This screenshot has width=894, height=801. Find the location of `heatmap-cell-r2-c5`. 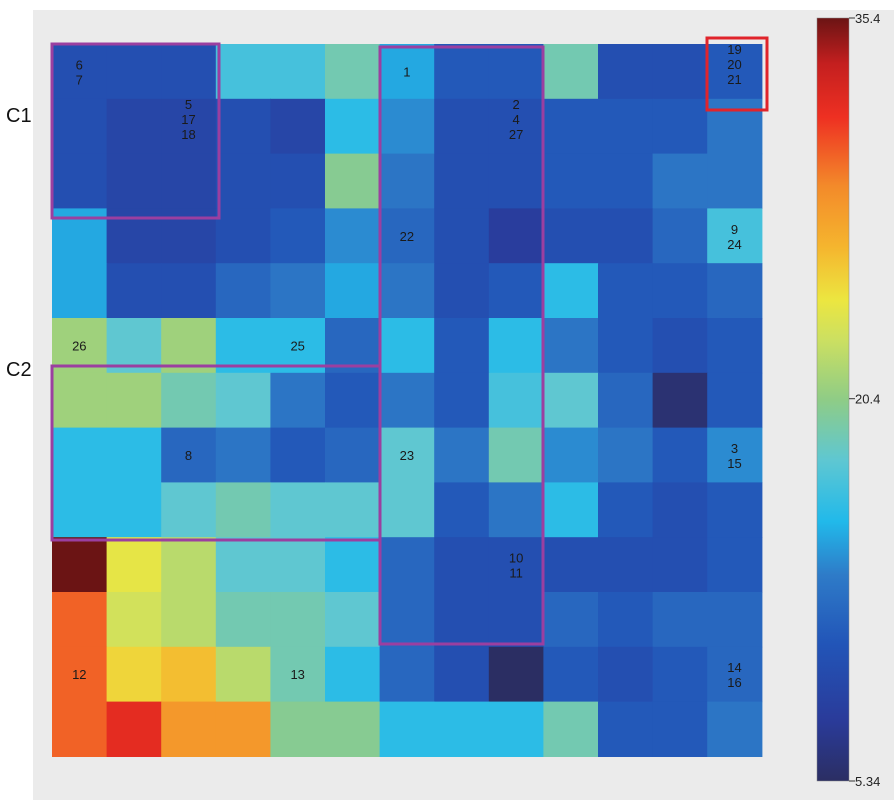

heatmap-cell-r2-c5 is located at coordinates (353, 181).